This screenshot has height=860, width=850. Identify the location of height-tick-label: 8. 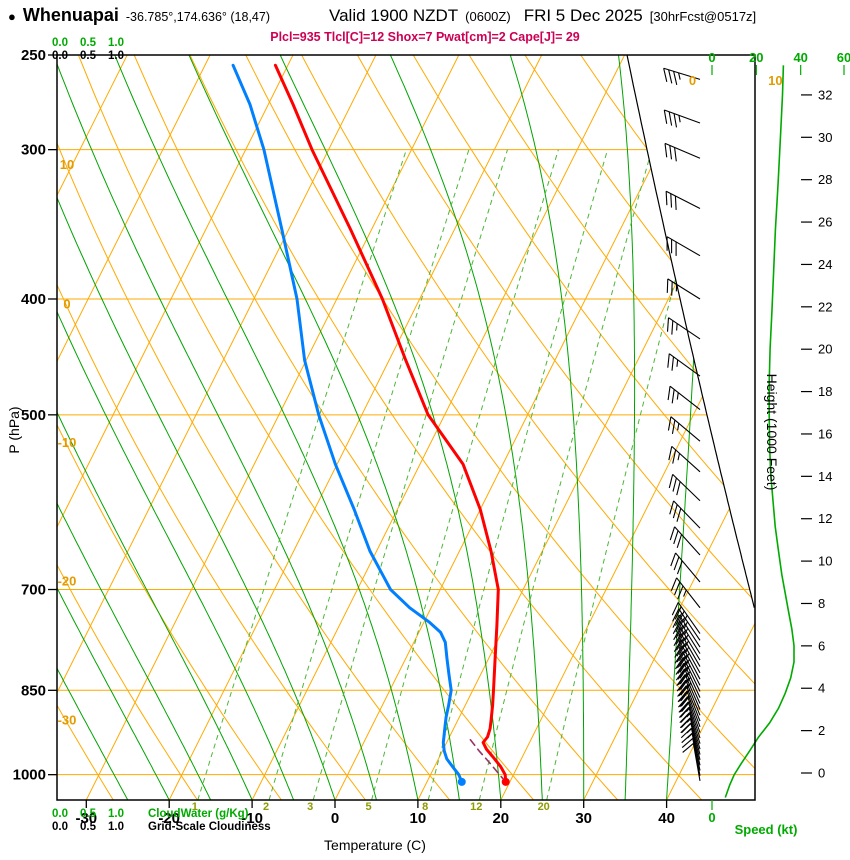
(821, 603).